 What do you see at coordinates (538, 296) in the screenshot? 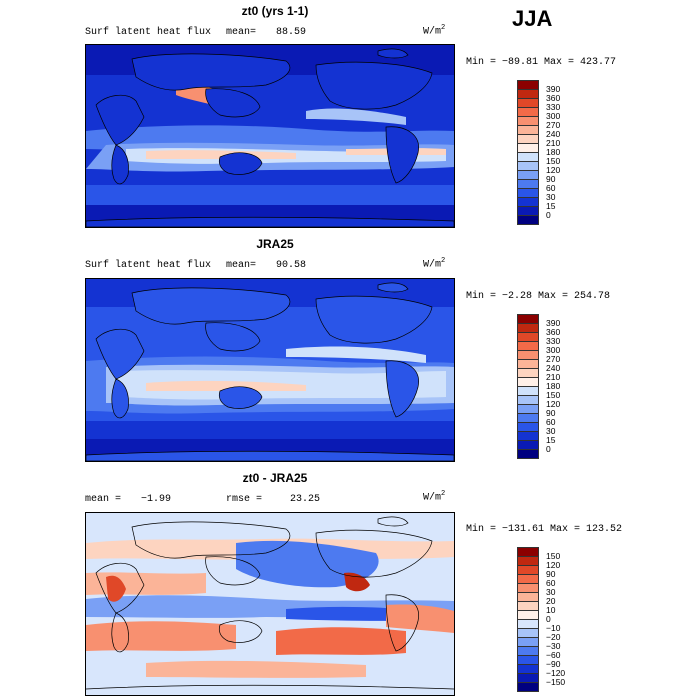
I see `minmax-label: Min = −2.28 Max = 254.78` at bounding box center [538, 296].